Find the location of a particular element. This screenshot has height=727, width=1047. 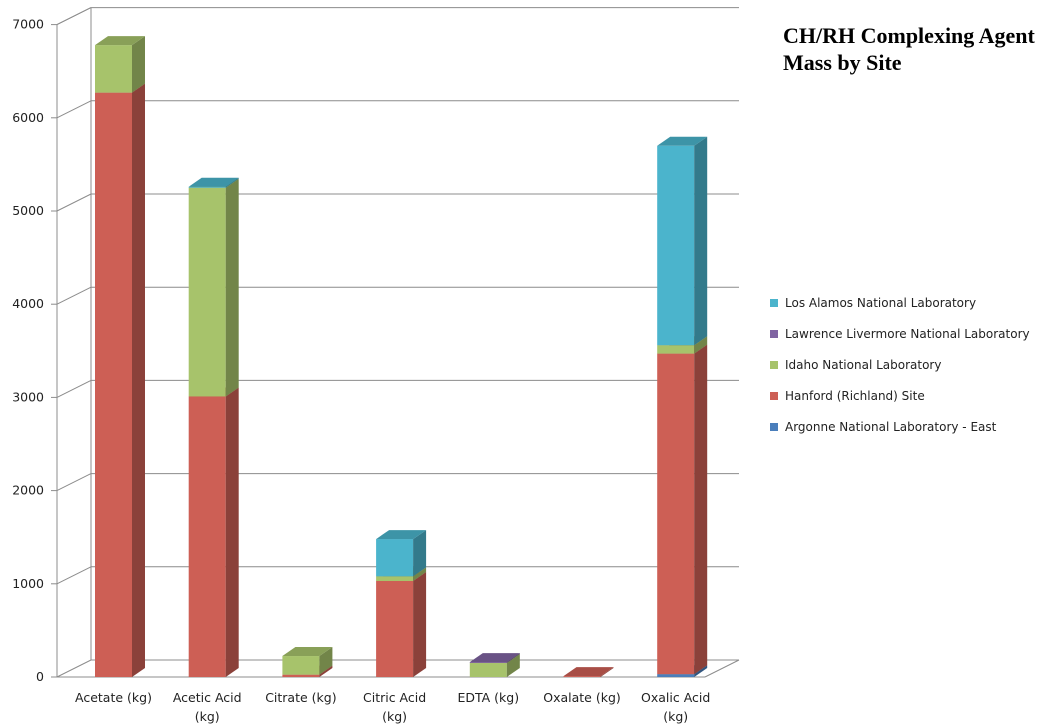

legend-item: Idaho National Laboratory is located at coordinates (900, 364).